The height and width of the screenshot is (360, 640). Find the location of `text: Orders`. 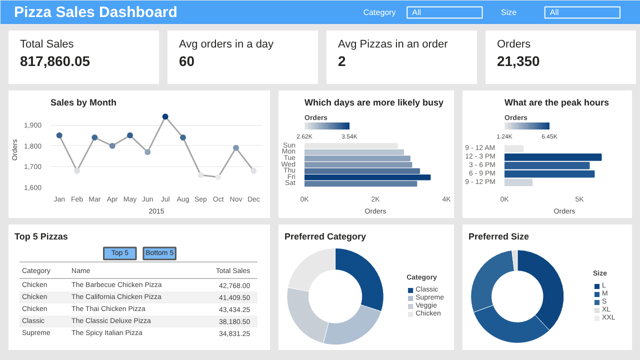

text: Orders is located at coordinates (514, 44).